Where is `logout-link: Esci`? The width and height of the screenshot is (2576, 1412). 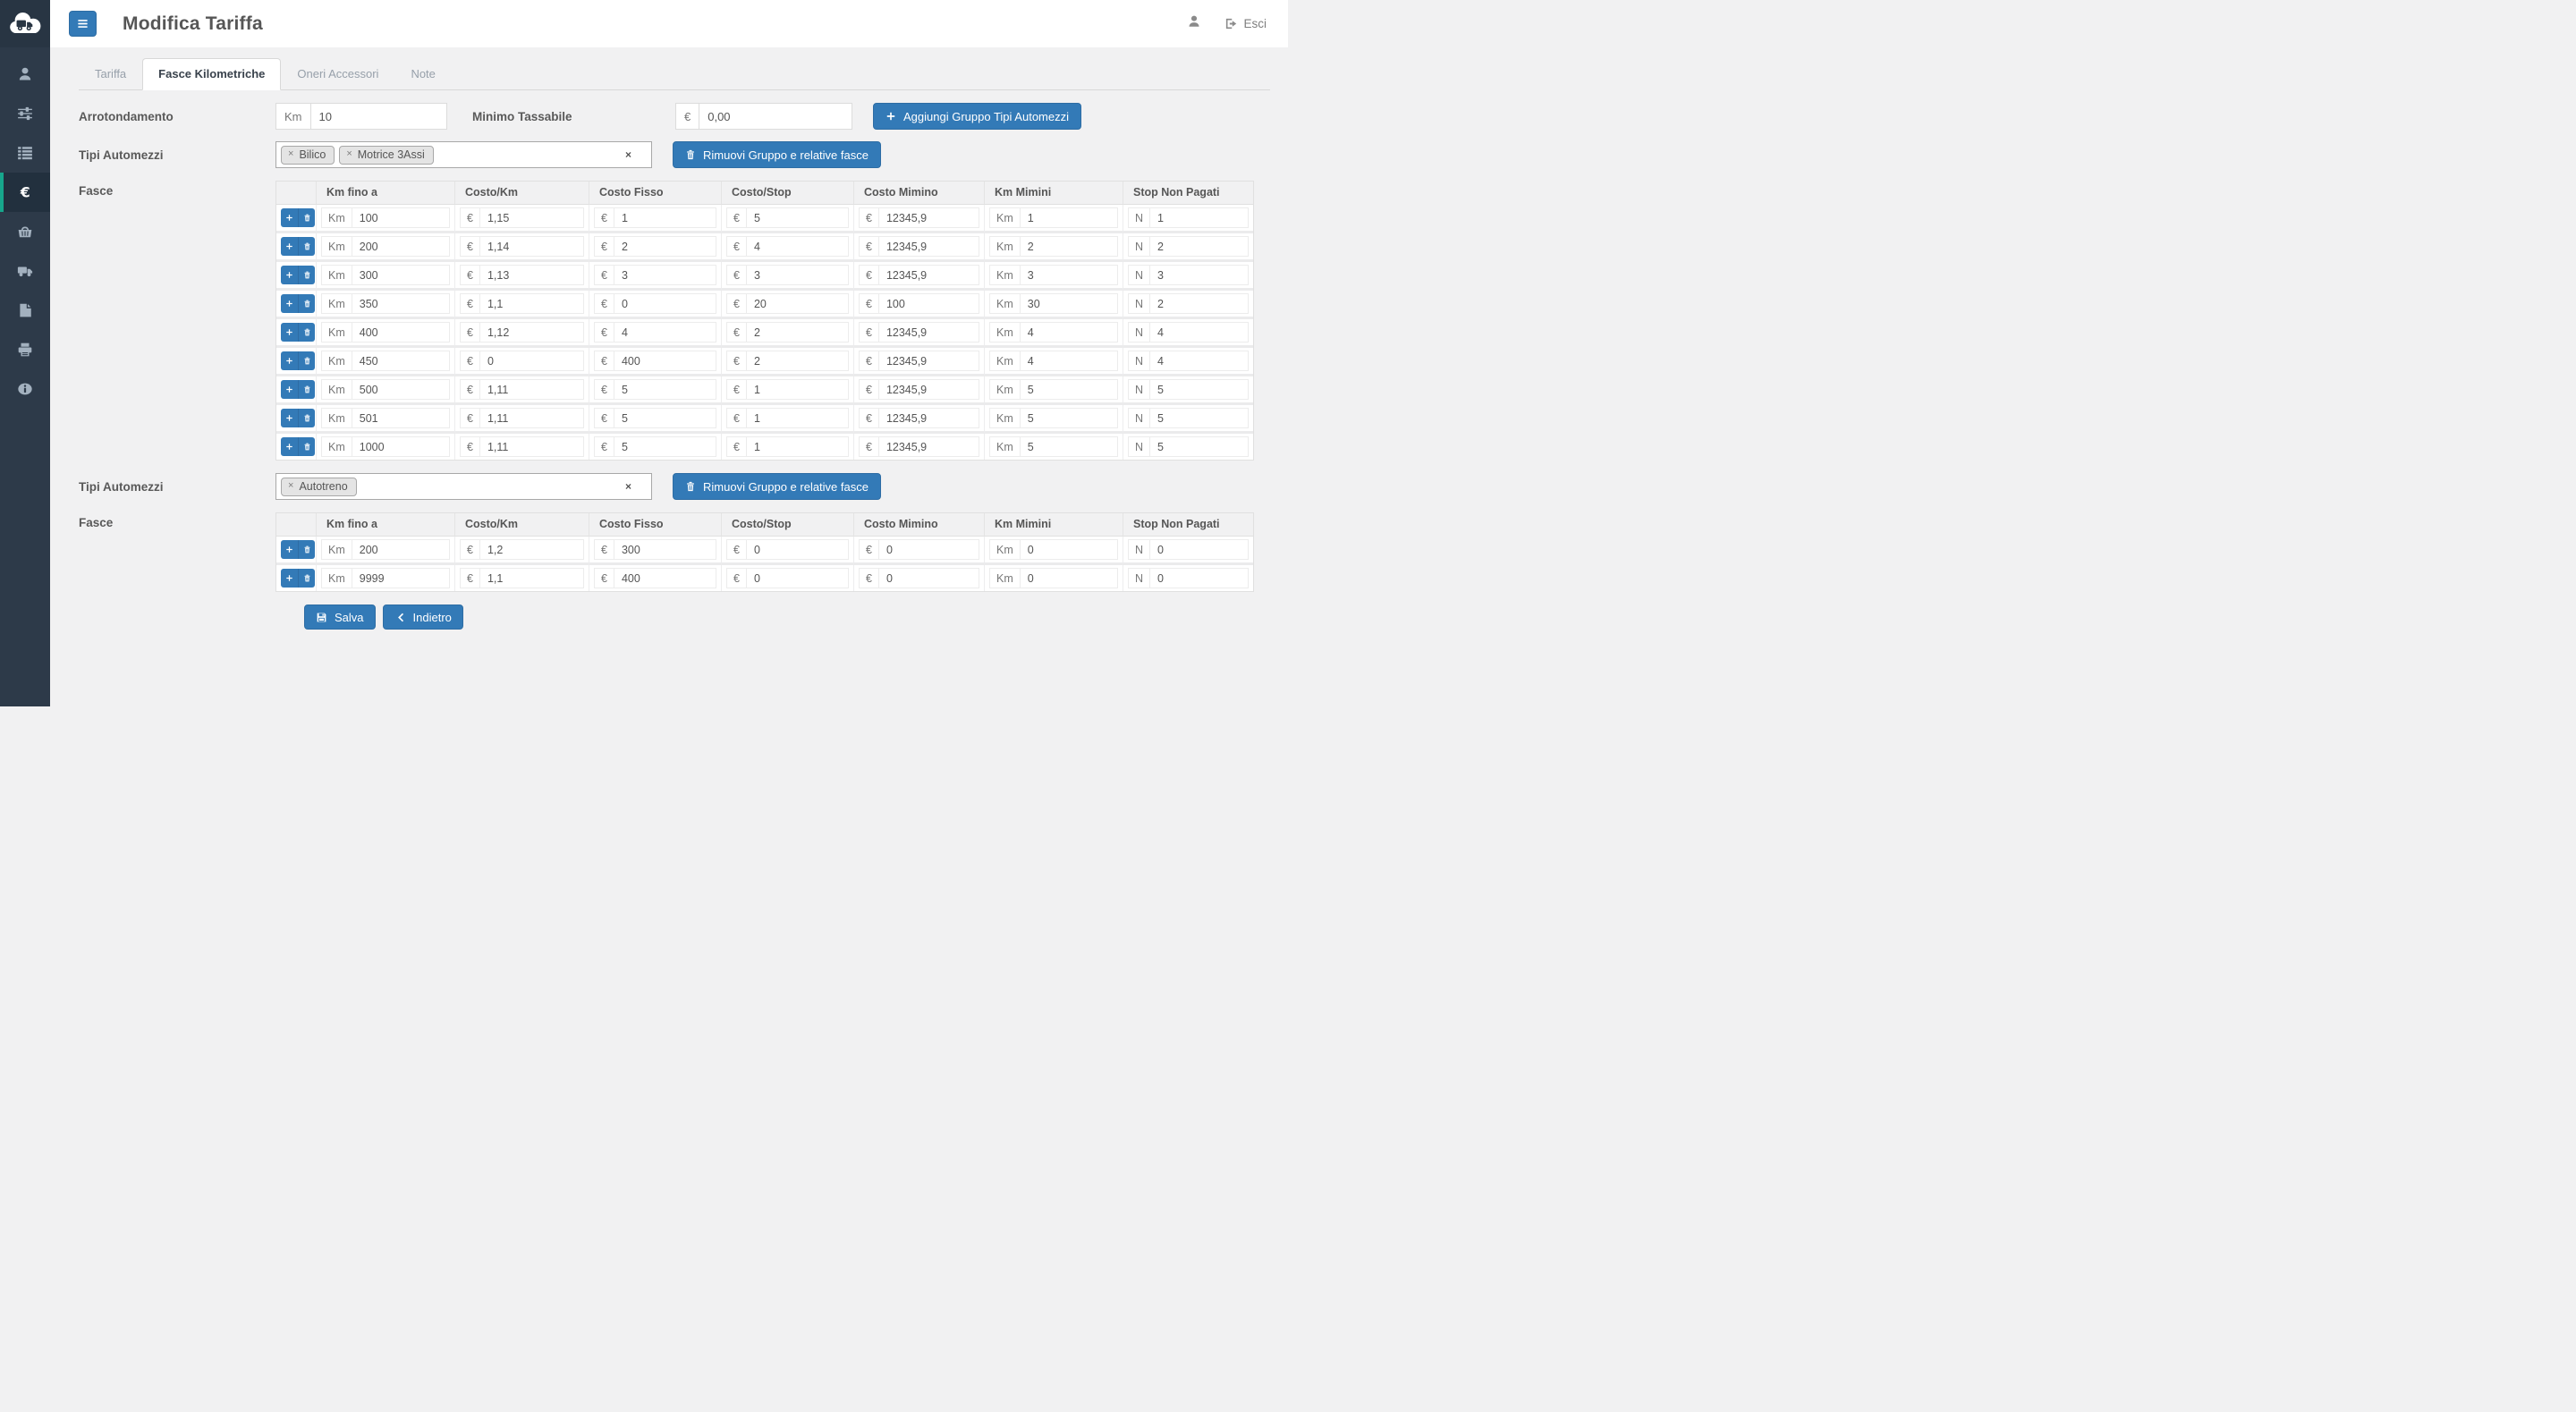
logout-link: Esci is located at coordinates (1245, 23).